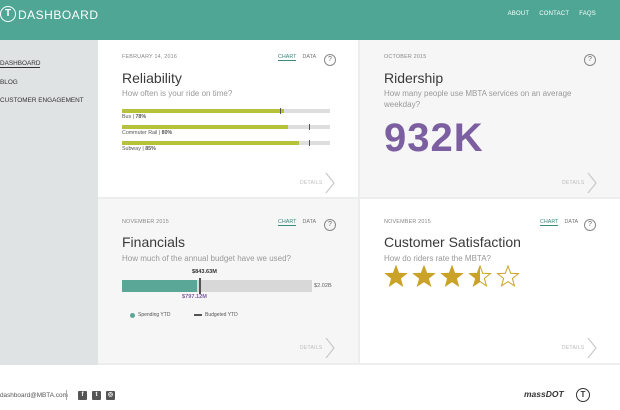  I want to click on footer-divider, so click(66, 395).